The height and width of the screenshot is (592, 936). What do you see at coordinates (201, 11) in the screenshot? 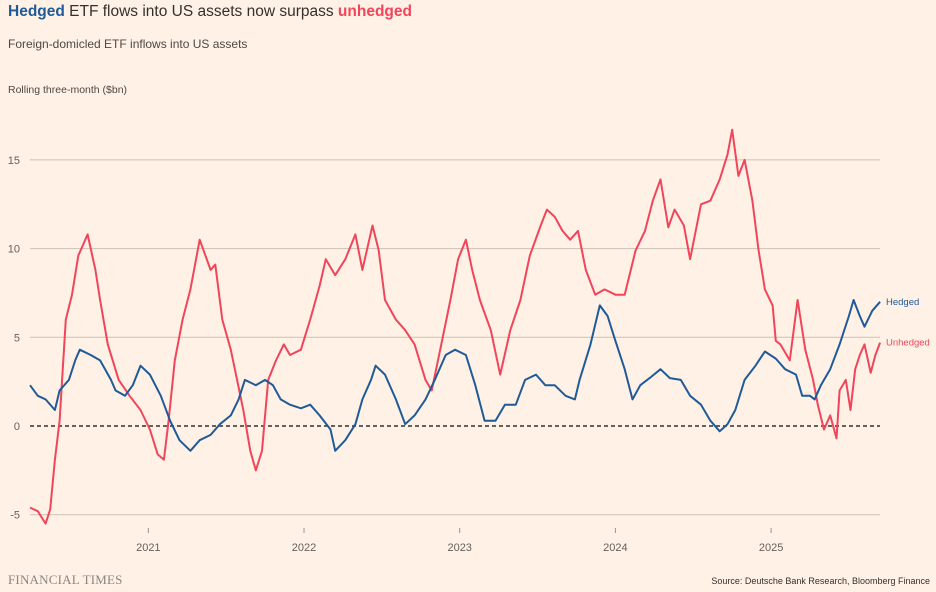
I see `title-middle: ETF flows into US assets now surpass` at bounding box center [201, 11].